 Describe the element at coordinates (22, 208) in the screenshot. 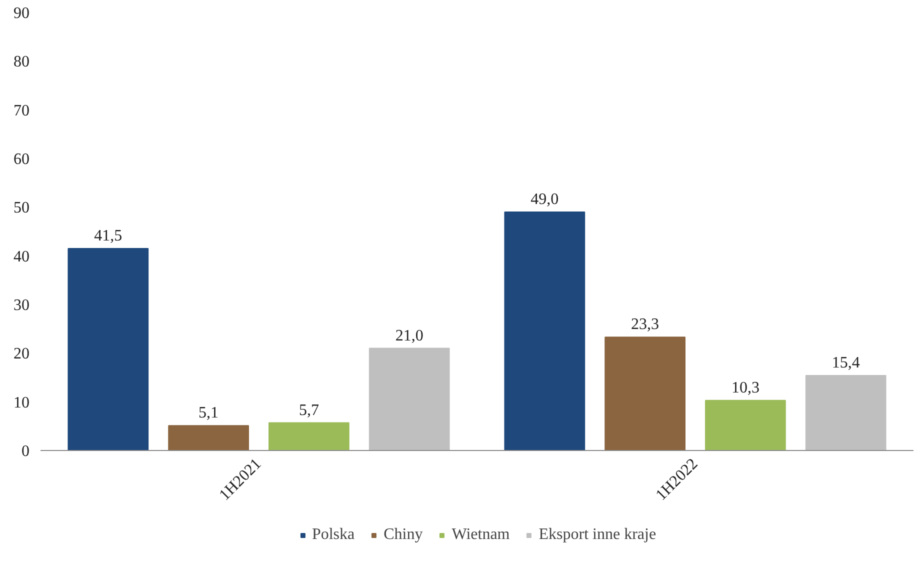

I see `y-tick-label: 50` at that location.